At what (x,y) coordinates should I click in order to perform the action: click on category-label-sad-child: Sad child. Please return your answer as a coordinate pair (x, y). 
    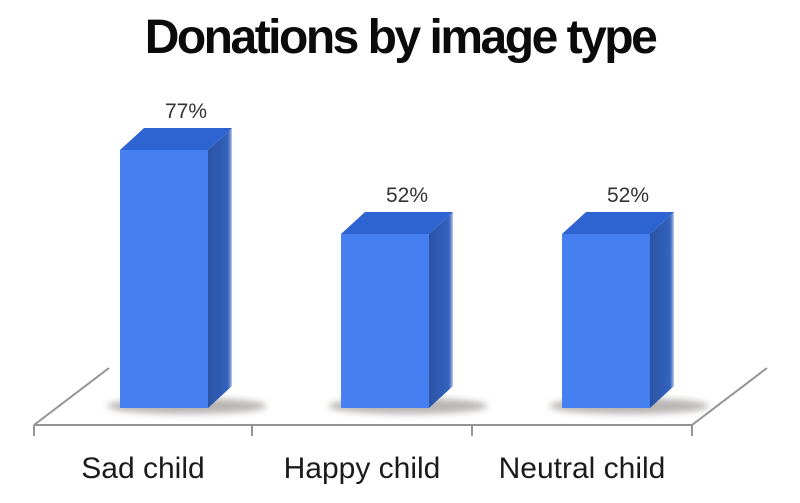
    Looking at the image, I should click on (142, 468).